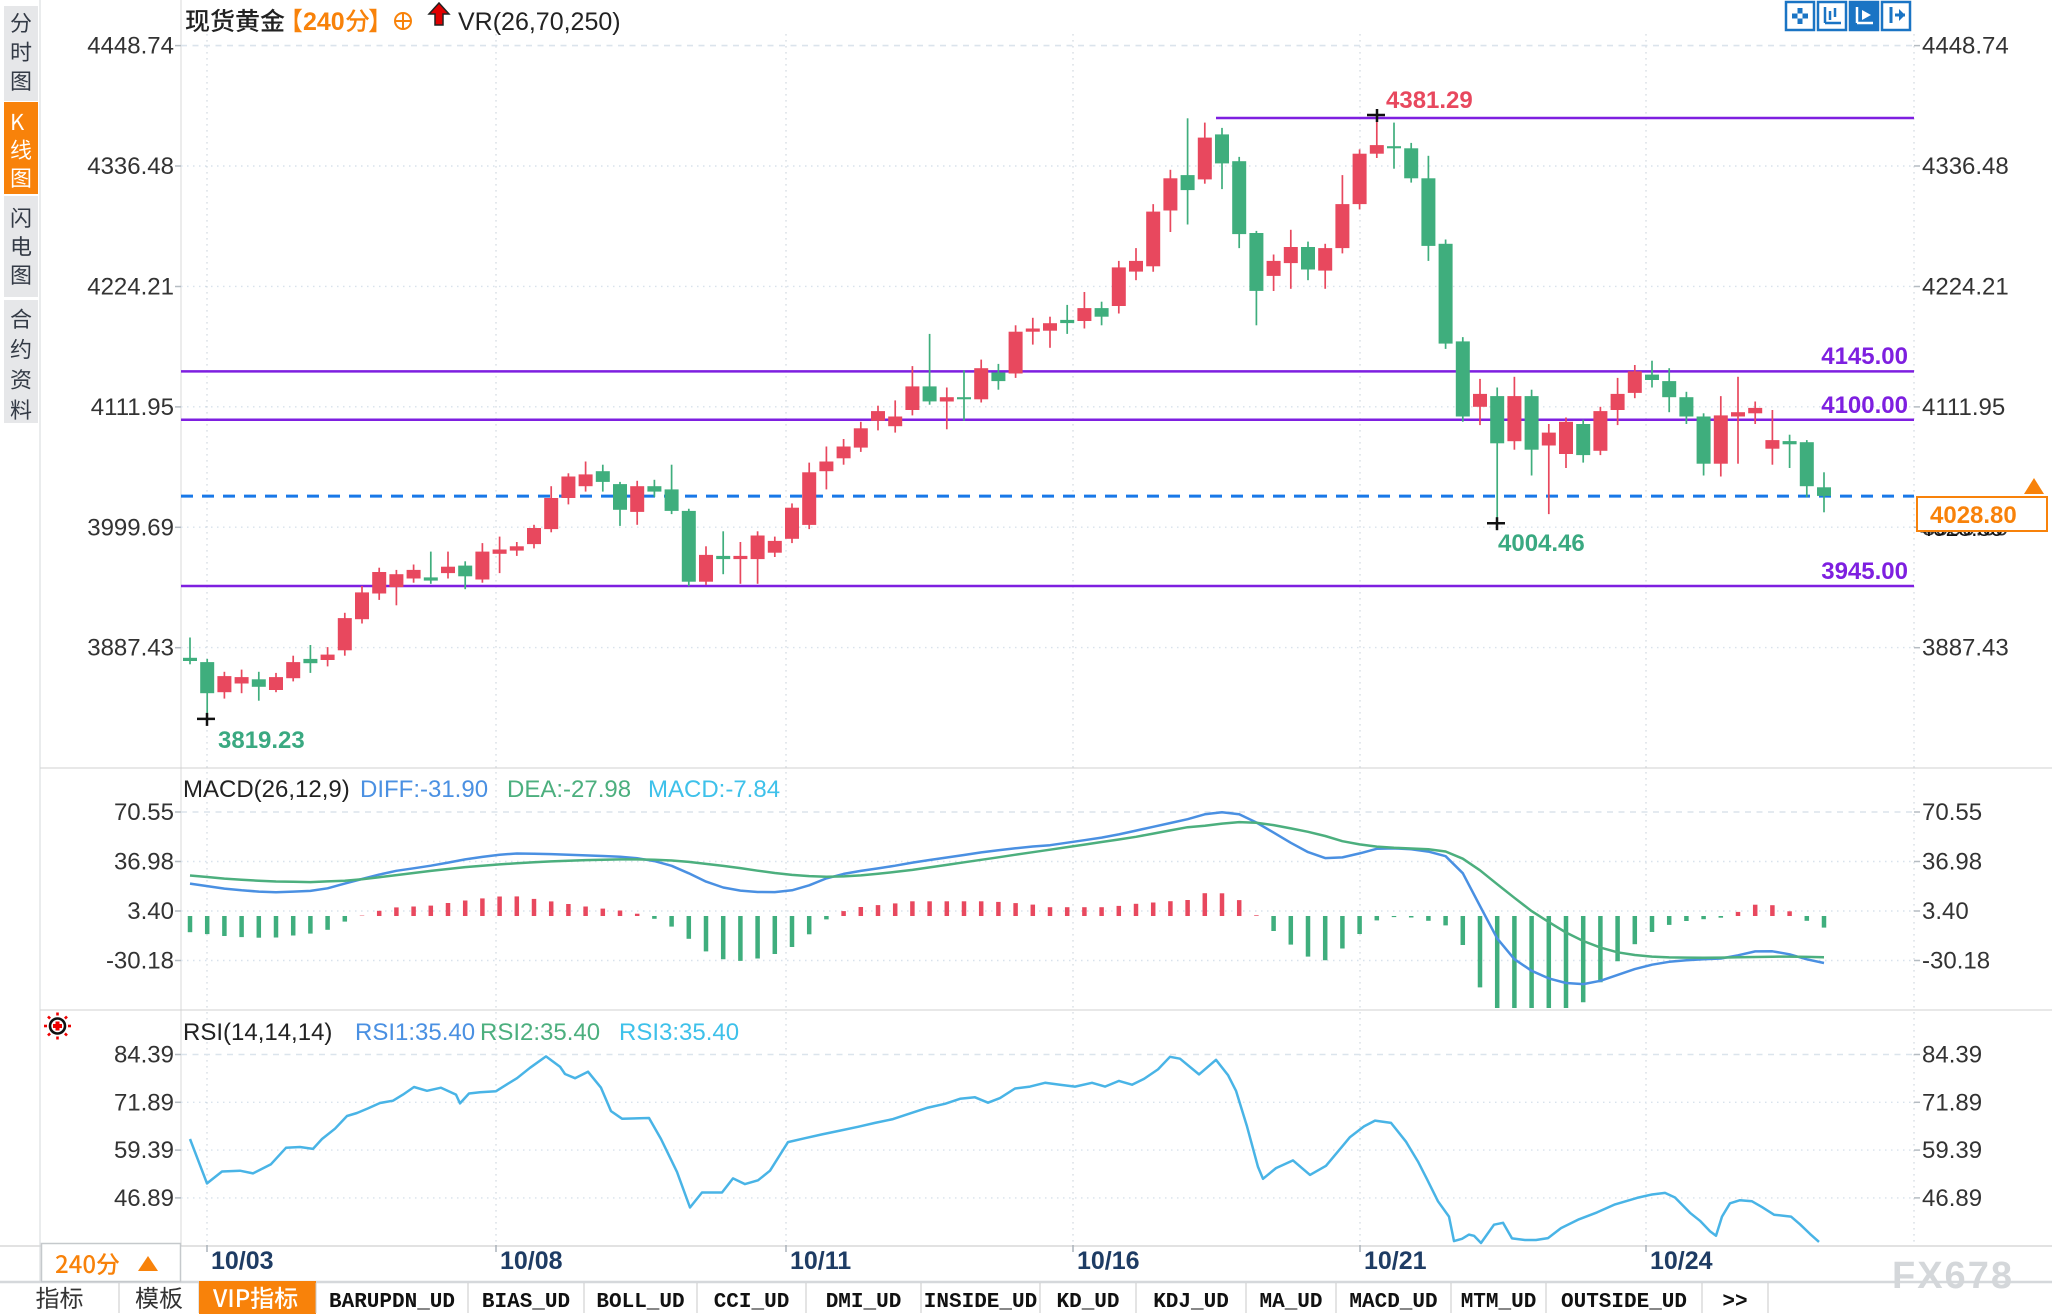 This screenshot has height=1314, width=2052. I want to click on svg-text: MACD(26,12,9), so click(266, 789).